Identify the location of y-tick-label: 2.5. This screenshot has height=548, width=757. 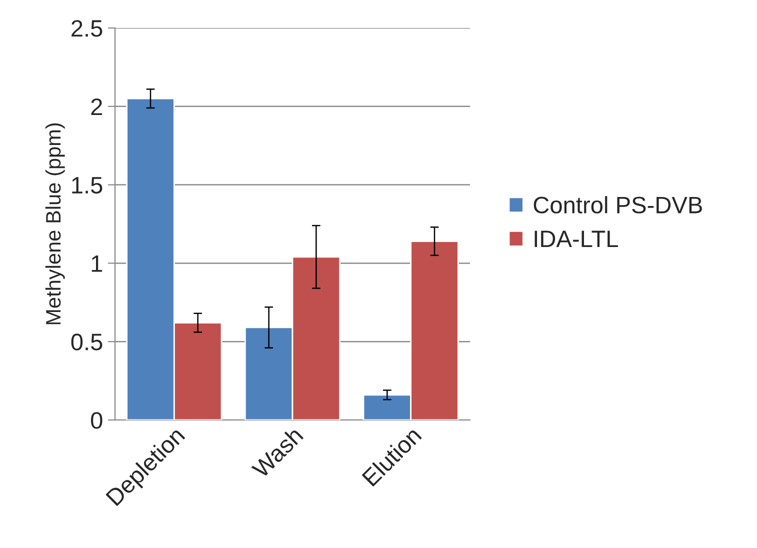
(87, 28).